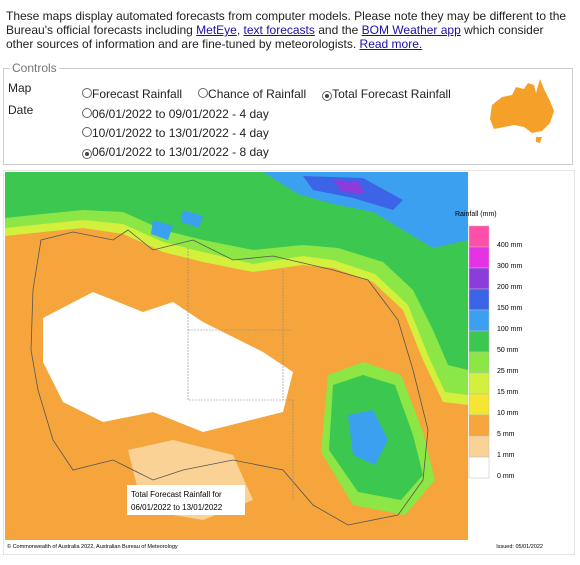 The width and height of the screenshot is (580, 565). Describe the element at coordinates (509, 266) in the screenshot. I see `legend-label: 300 mm` at that location.